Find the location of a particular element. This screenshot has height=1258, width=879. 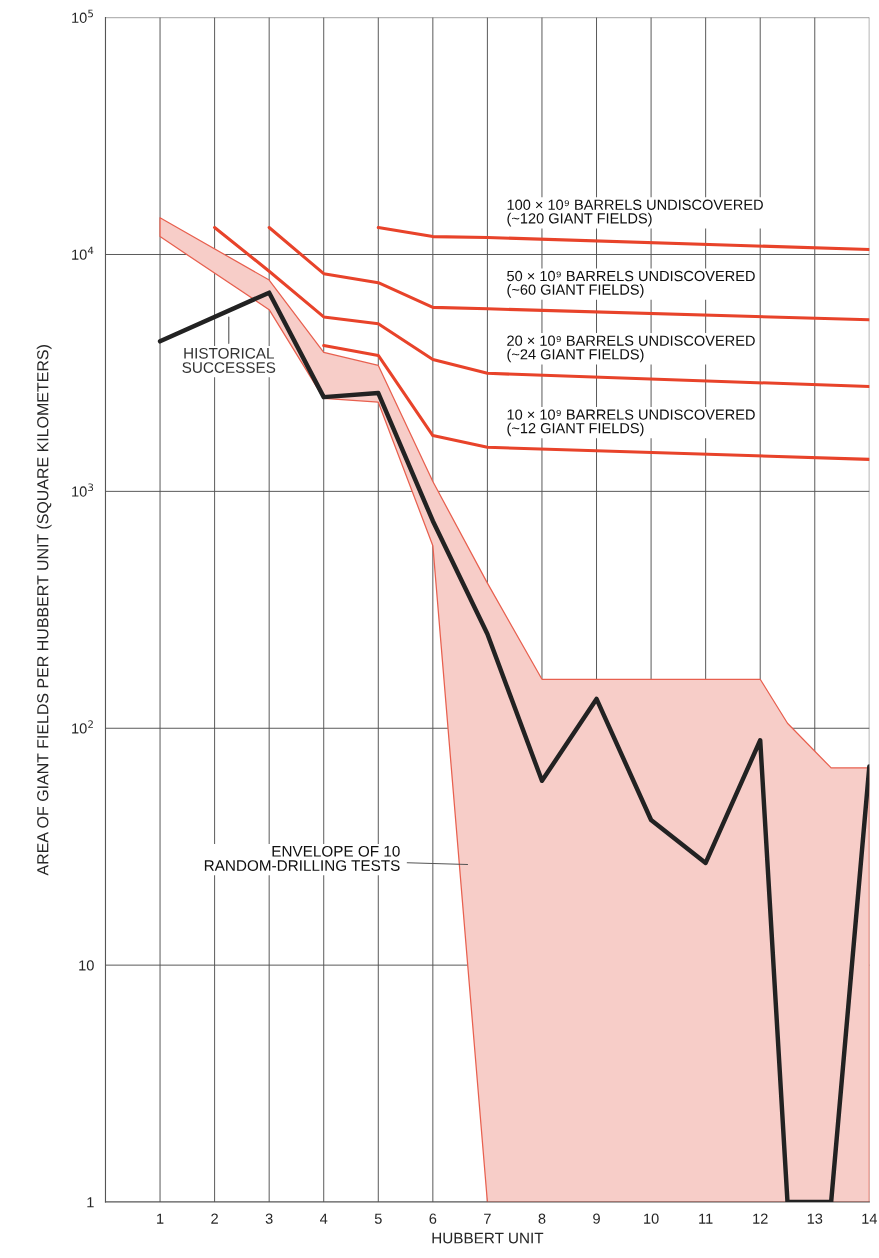

x-tick-label: 9 is located at coordinates (596, 1218).